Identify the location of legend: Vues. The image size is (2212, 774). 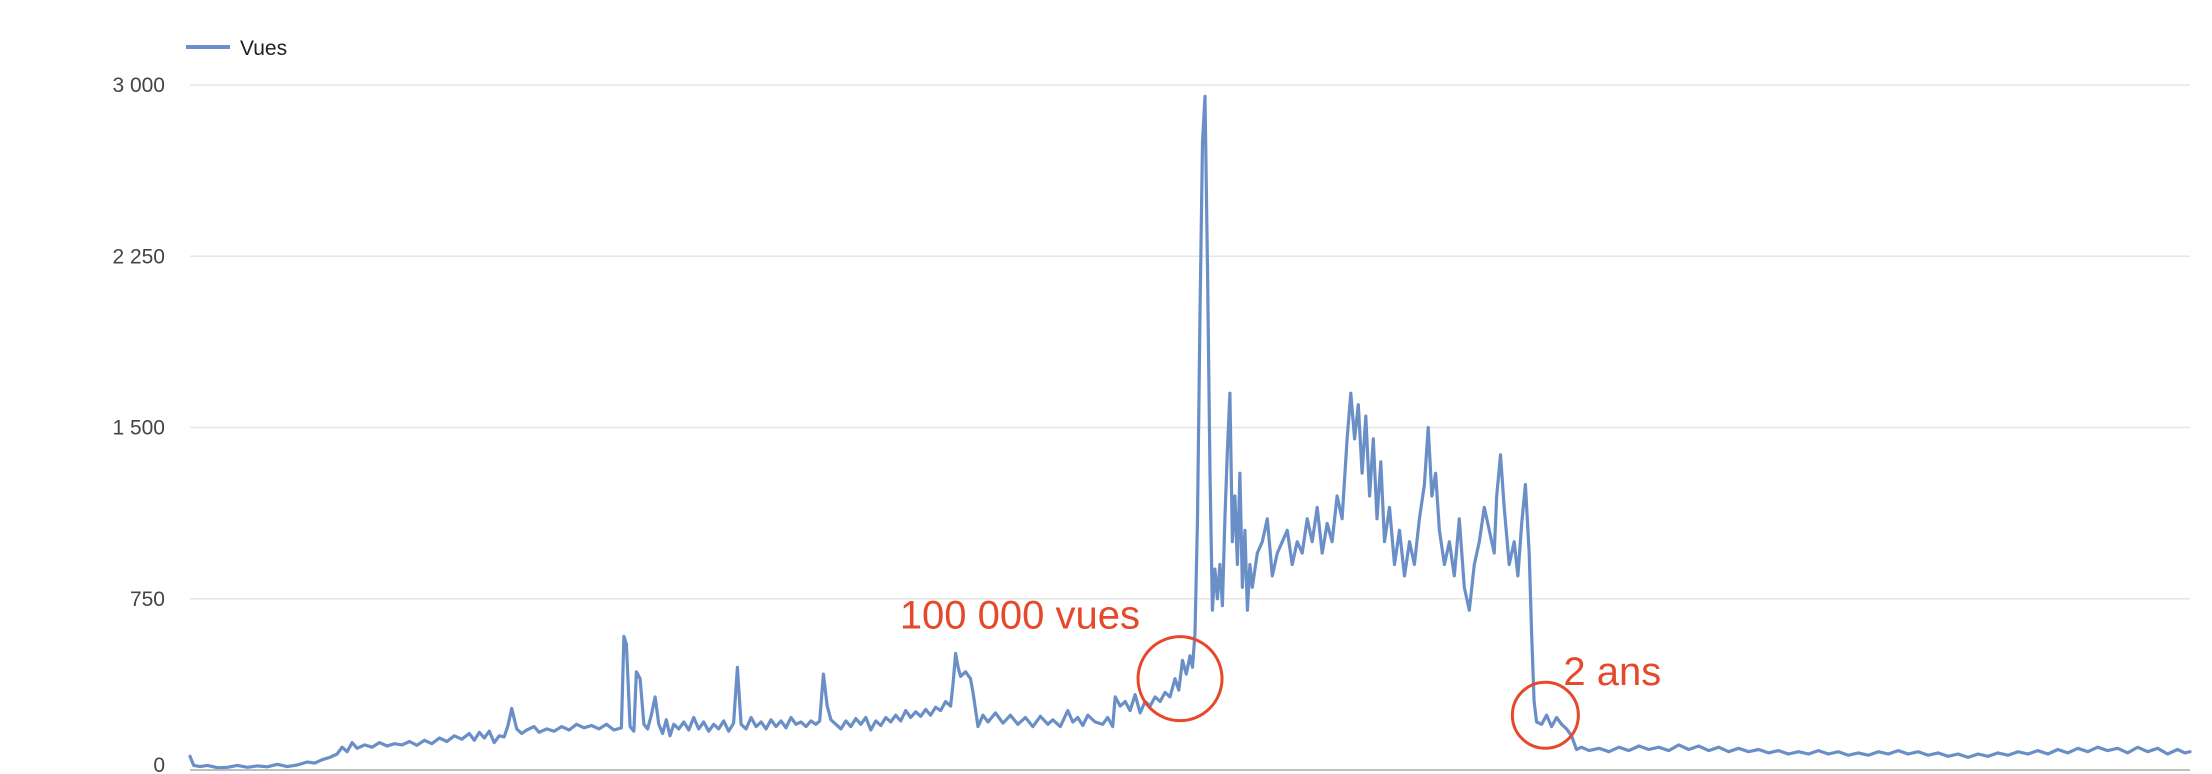
(236, 48).